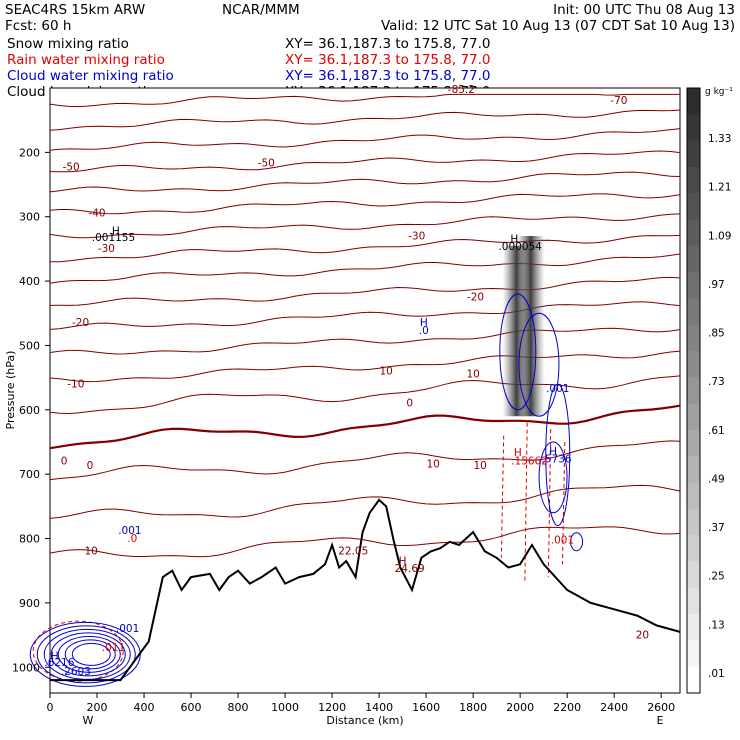 This screenshot has height=740, width=740. Describe the element at coordinates (716, 674) in the screenshot. I see `colorbar-tick-label: .01` at that location.